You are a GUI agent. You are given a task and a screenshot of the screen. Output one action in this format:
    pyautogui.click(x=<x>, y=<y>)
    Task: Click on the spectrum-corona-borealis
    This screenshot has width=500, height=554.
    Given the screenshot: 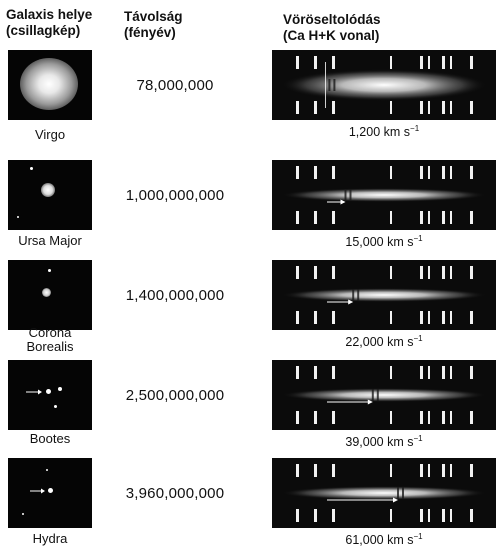 What is the action you would take?
    pyautogui.click(x=384, y=295)
    